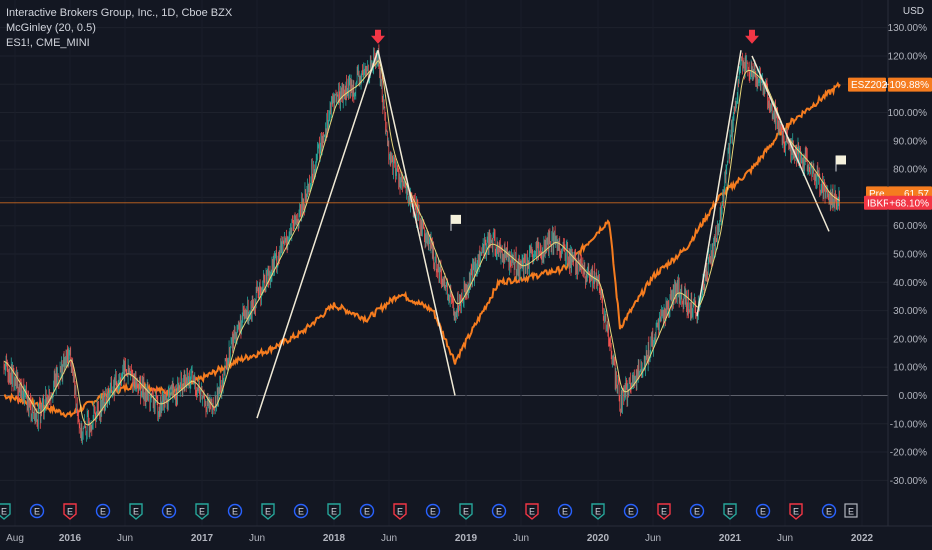  I want to click on indicator-label: McGinley (20, 0.5), so click(51, 28).